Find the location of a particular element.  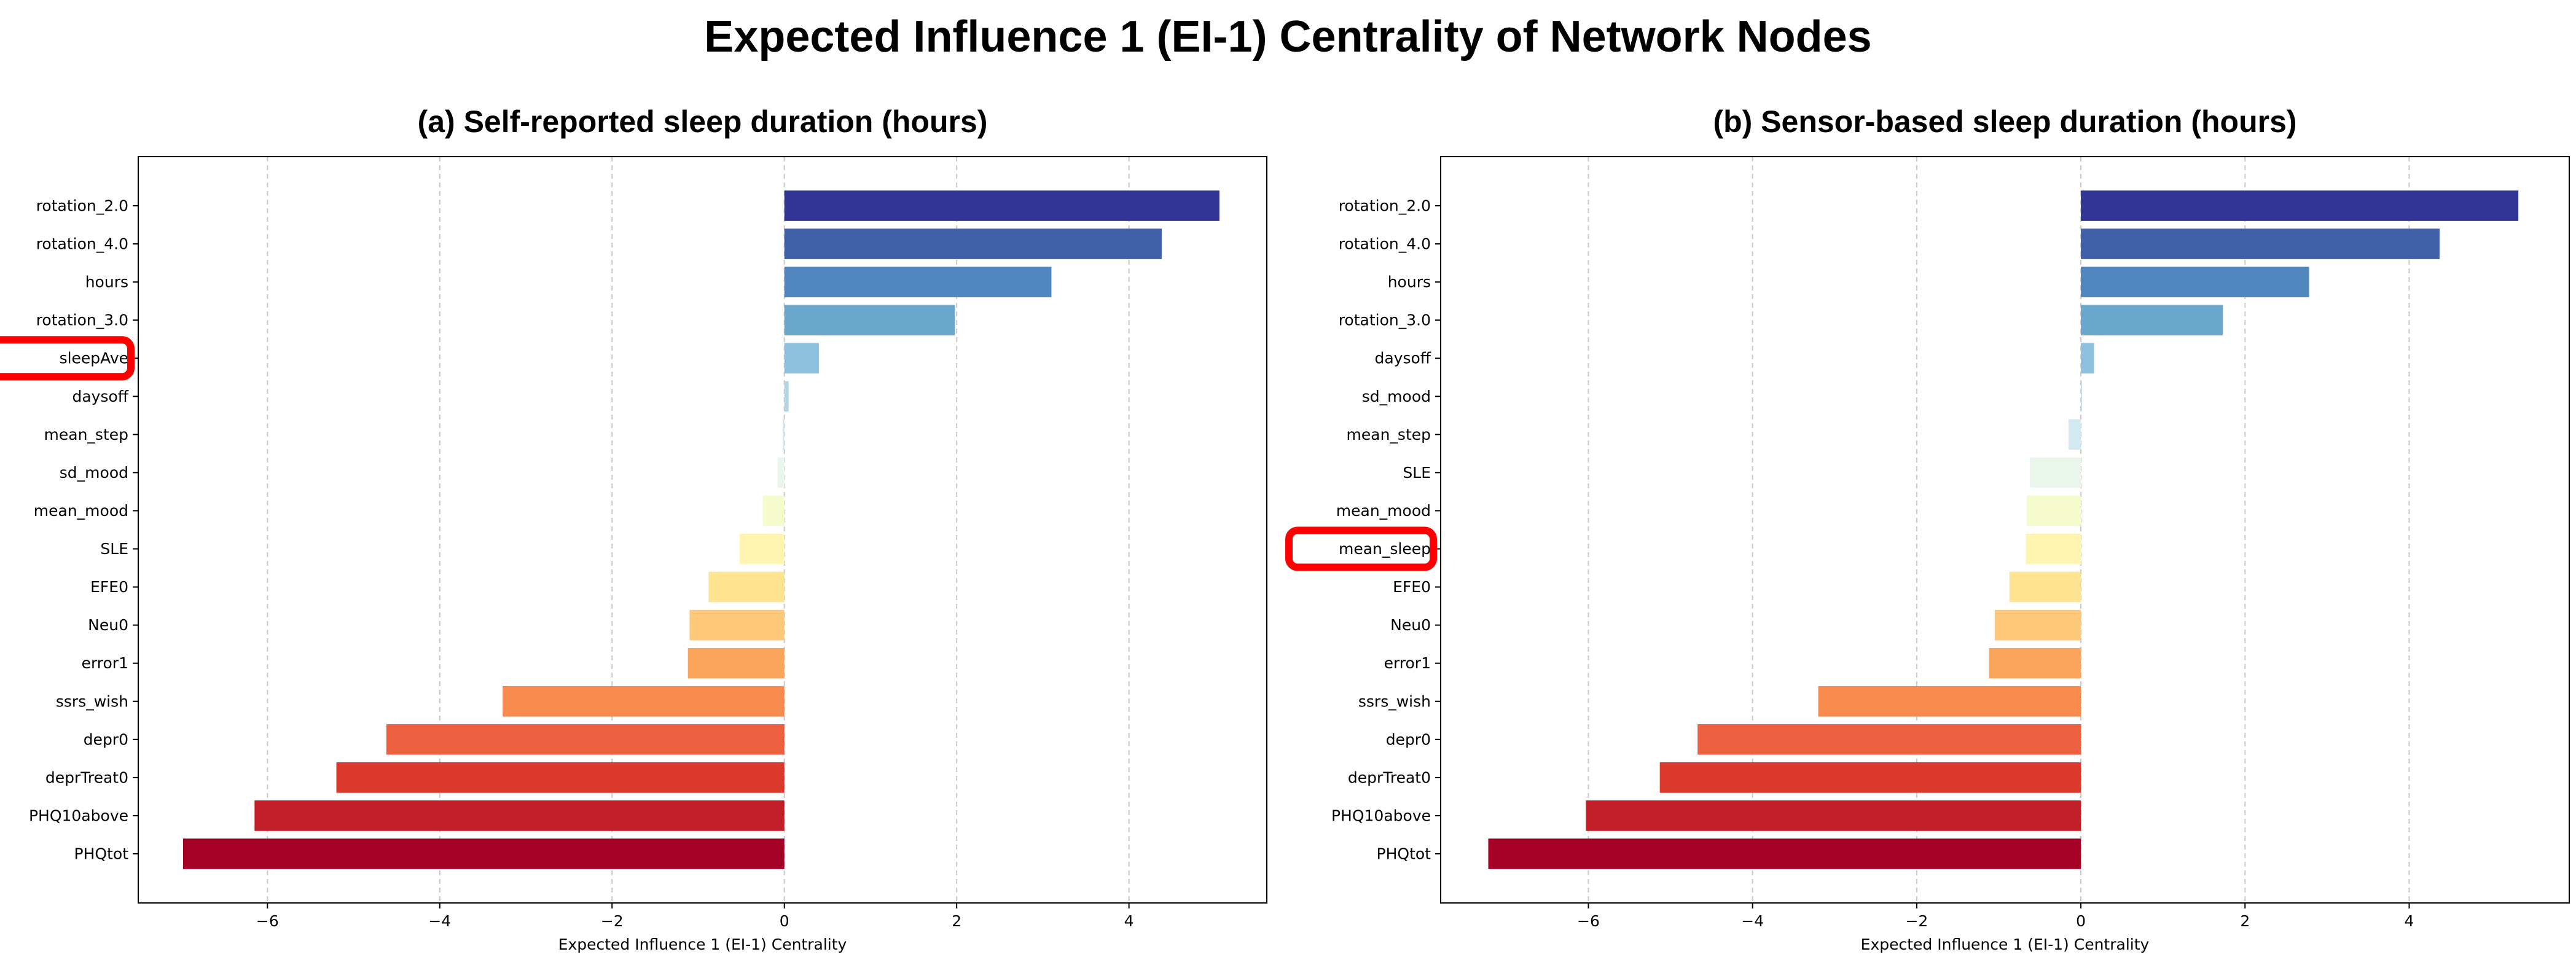

category-label-sleepave: sleepAve is located at coordinates (94, 358).